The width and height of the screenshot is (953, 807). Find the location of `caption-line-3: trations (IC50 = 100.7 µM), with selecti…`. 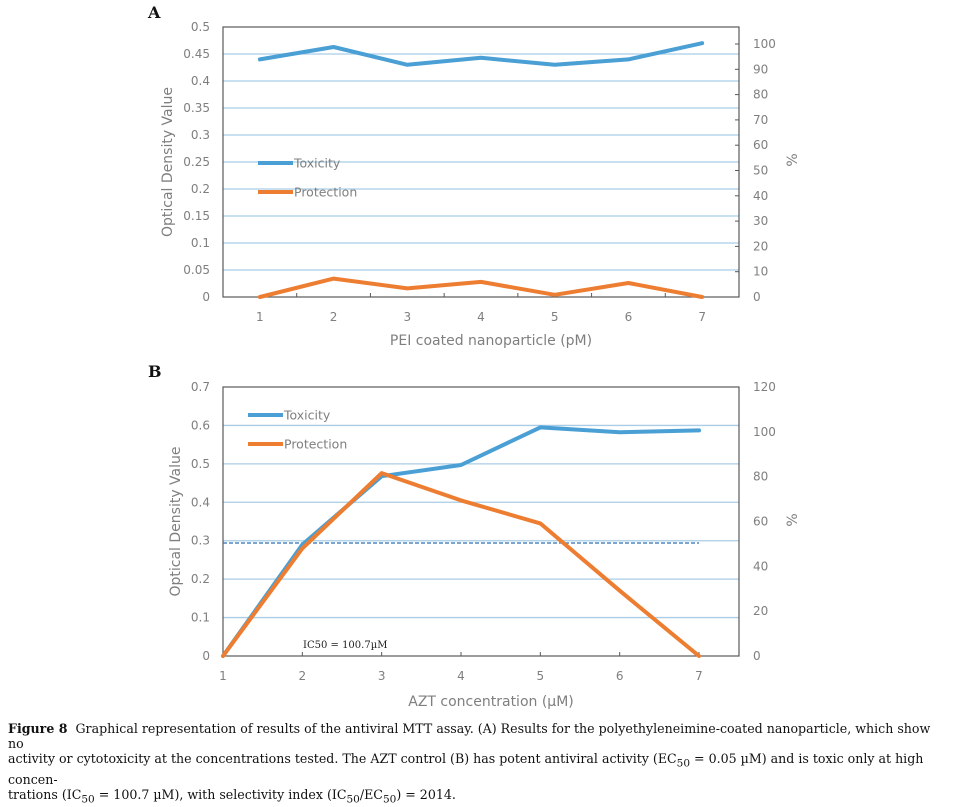

caption-line-3: trations (IC50 = 100.7 µM), with selecti… is located at coordinates (478, 797).